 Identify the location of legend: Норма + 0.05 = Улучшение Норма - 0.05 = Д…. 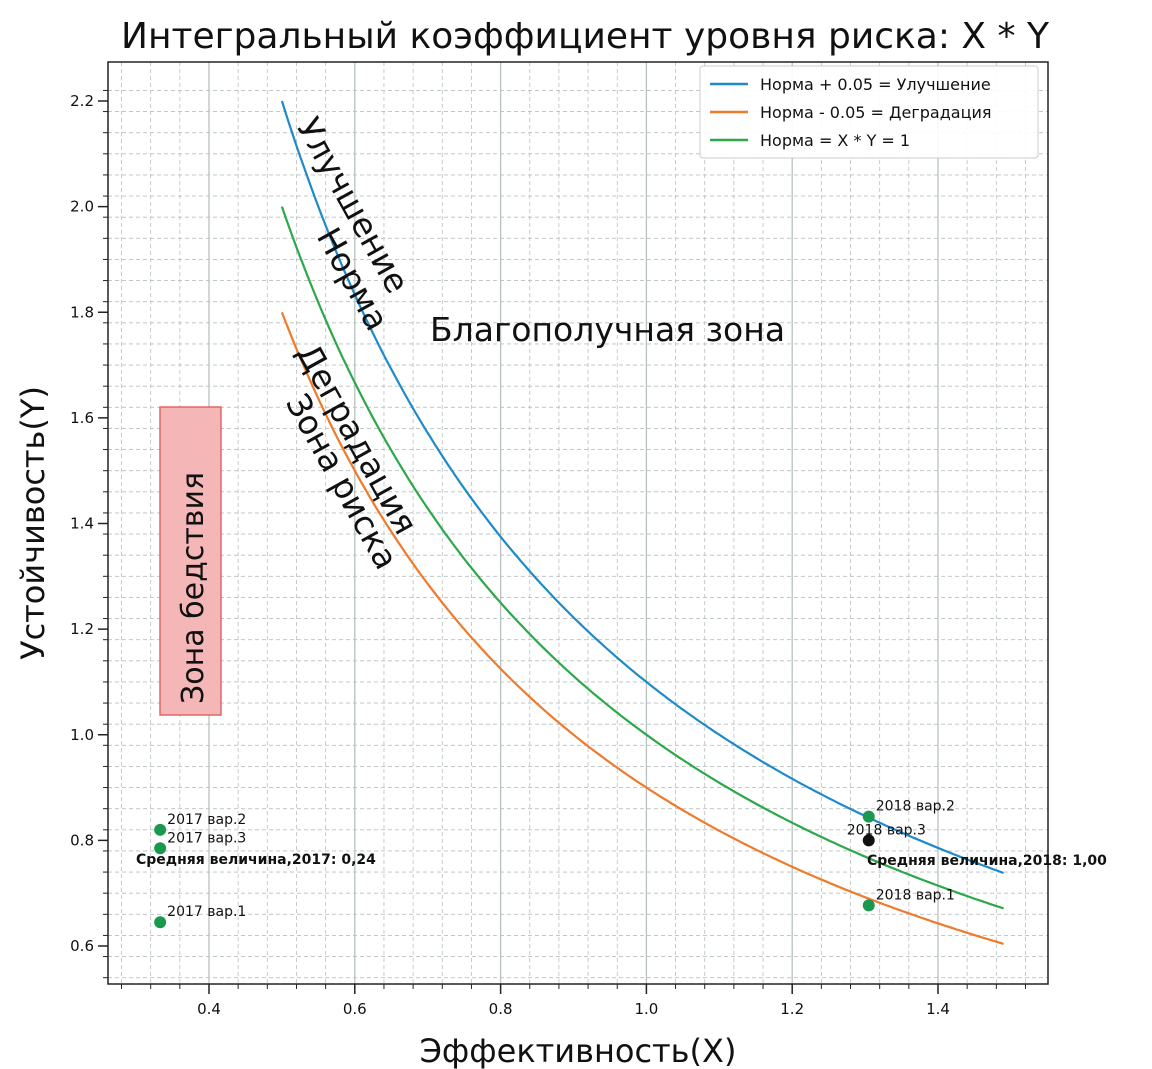
(869, 112).